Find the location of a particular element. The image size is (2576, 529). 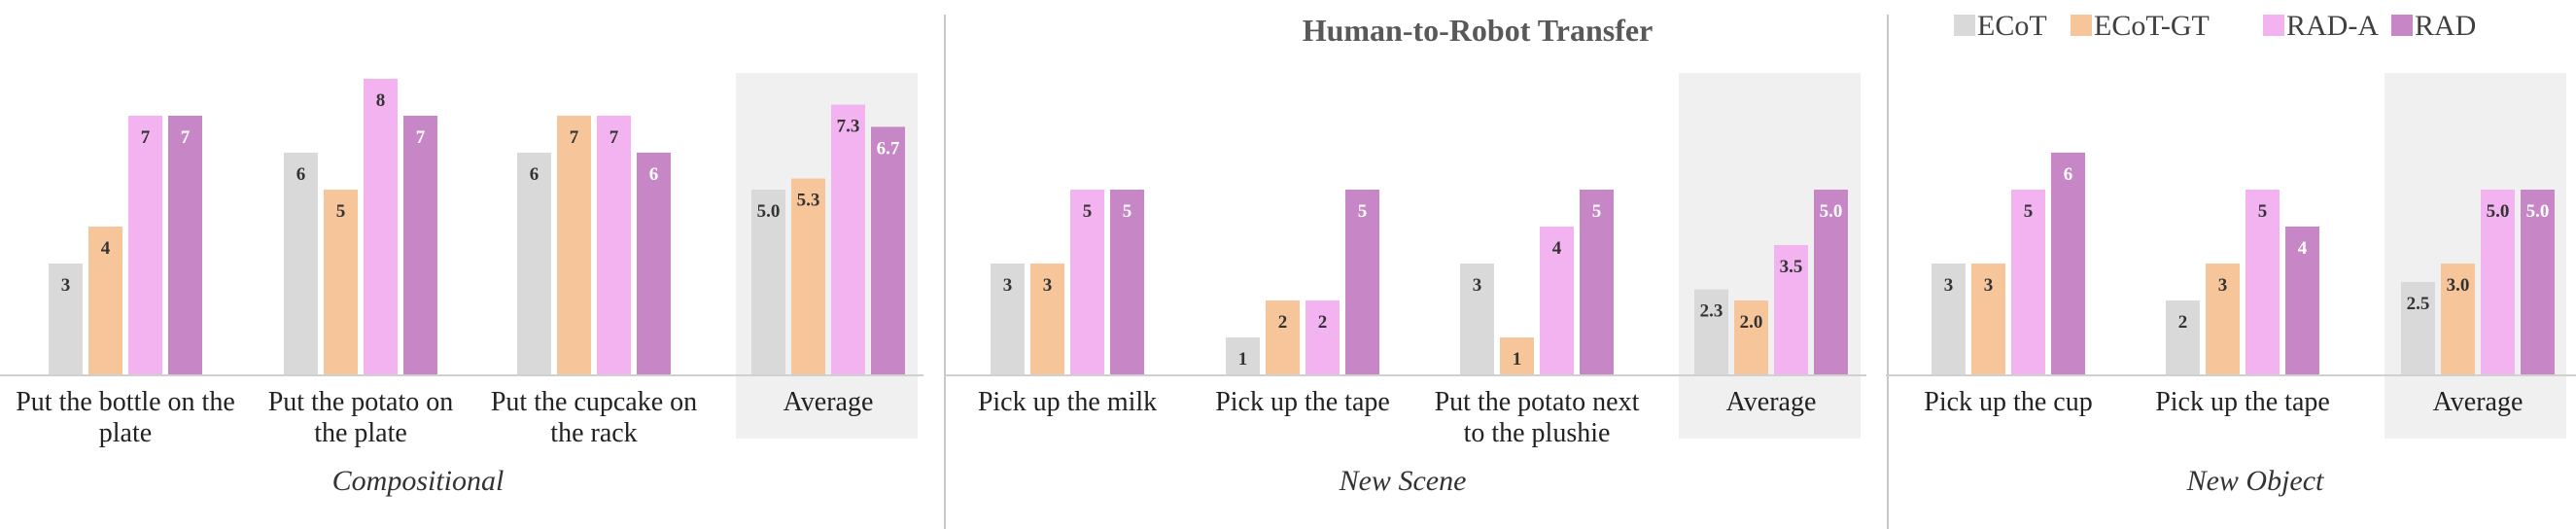

category-label: Put the potato on the plate is located at coordinates (361, 417).